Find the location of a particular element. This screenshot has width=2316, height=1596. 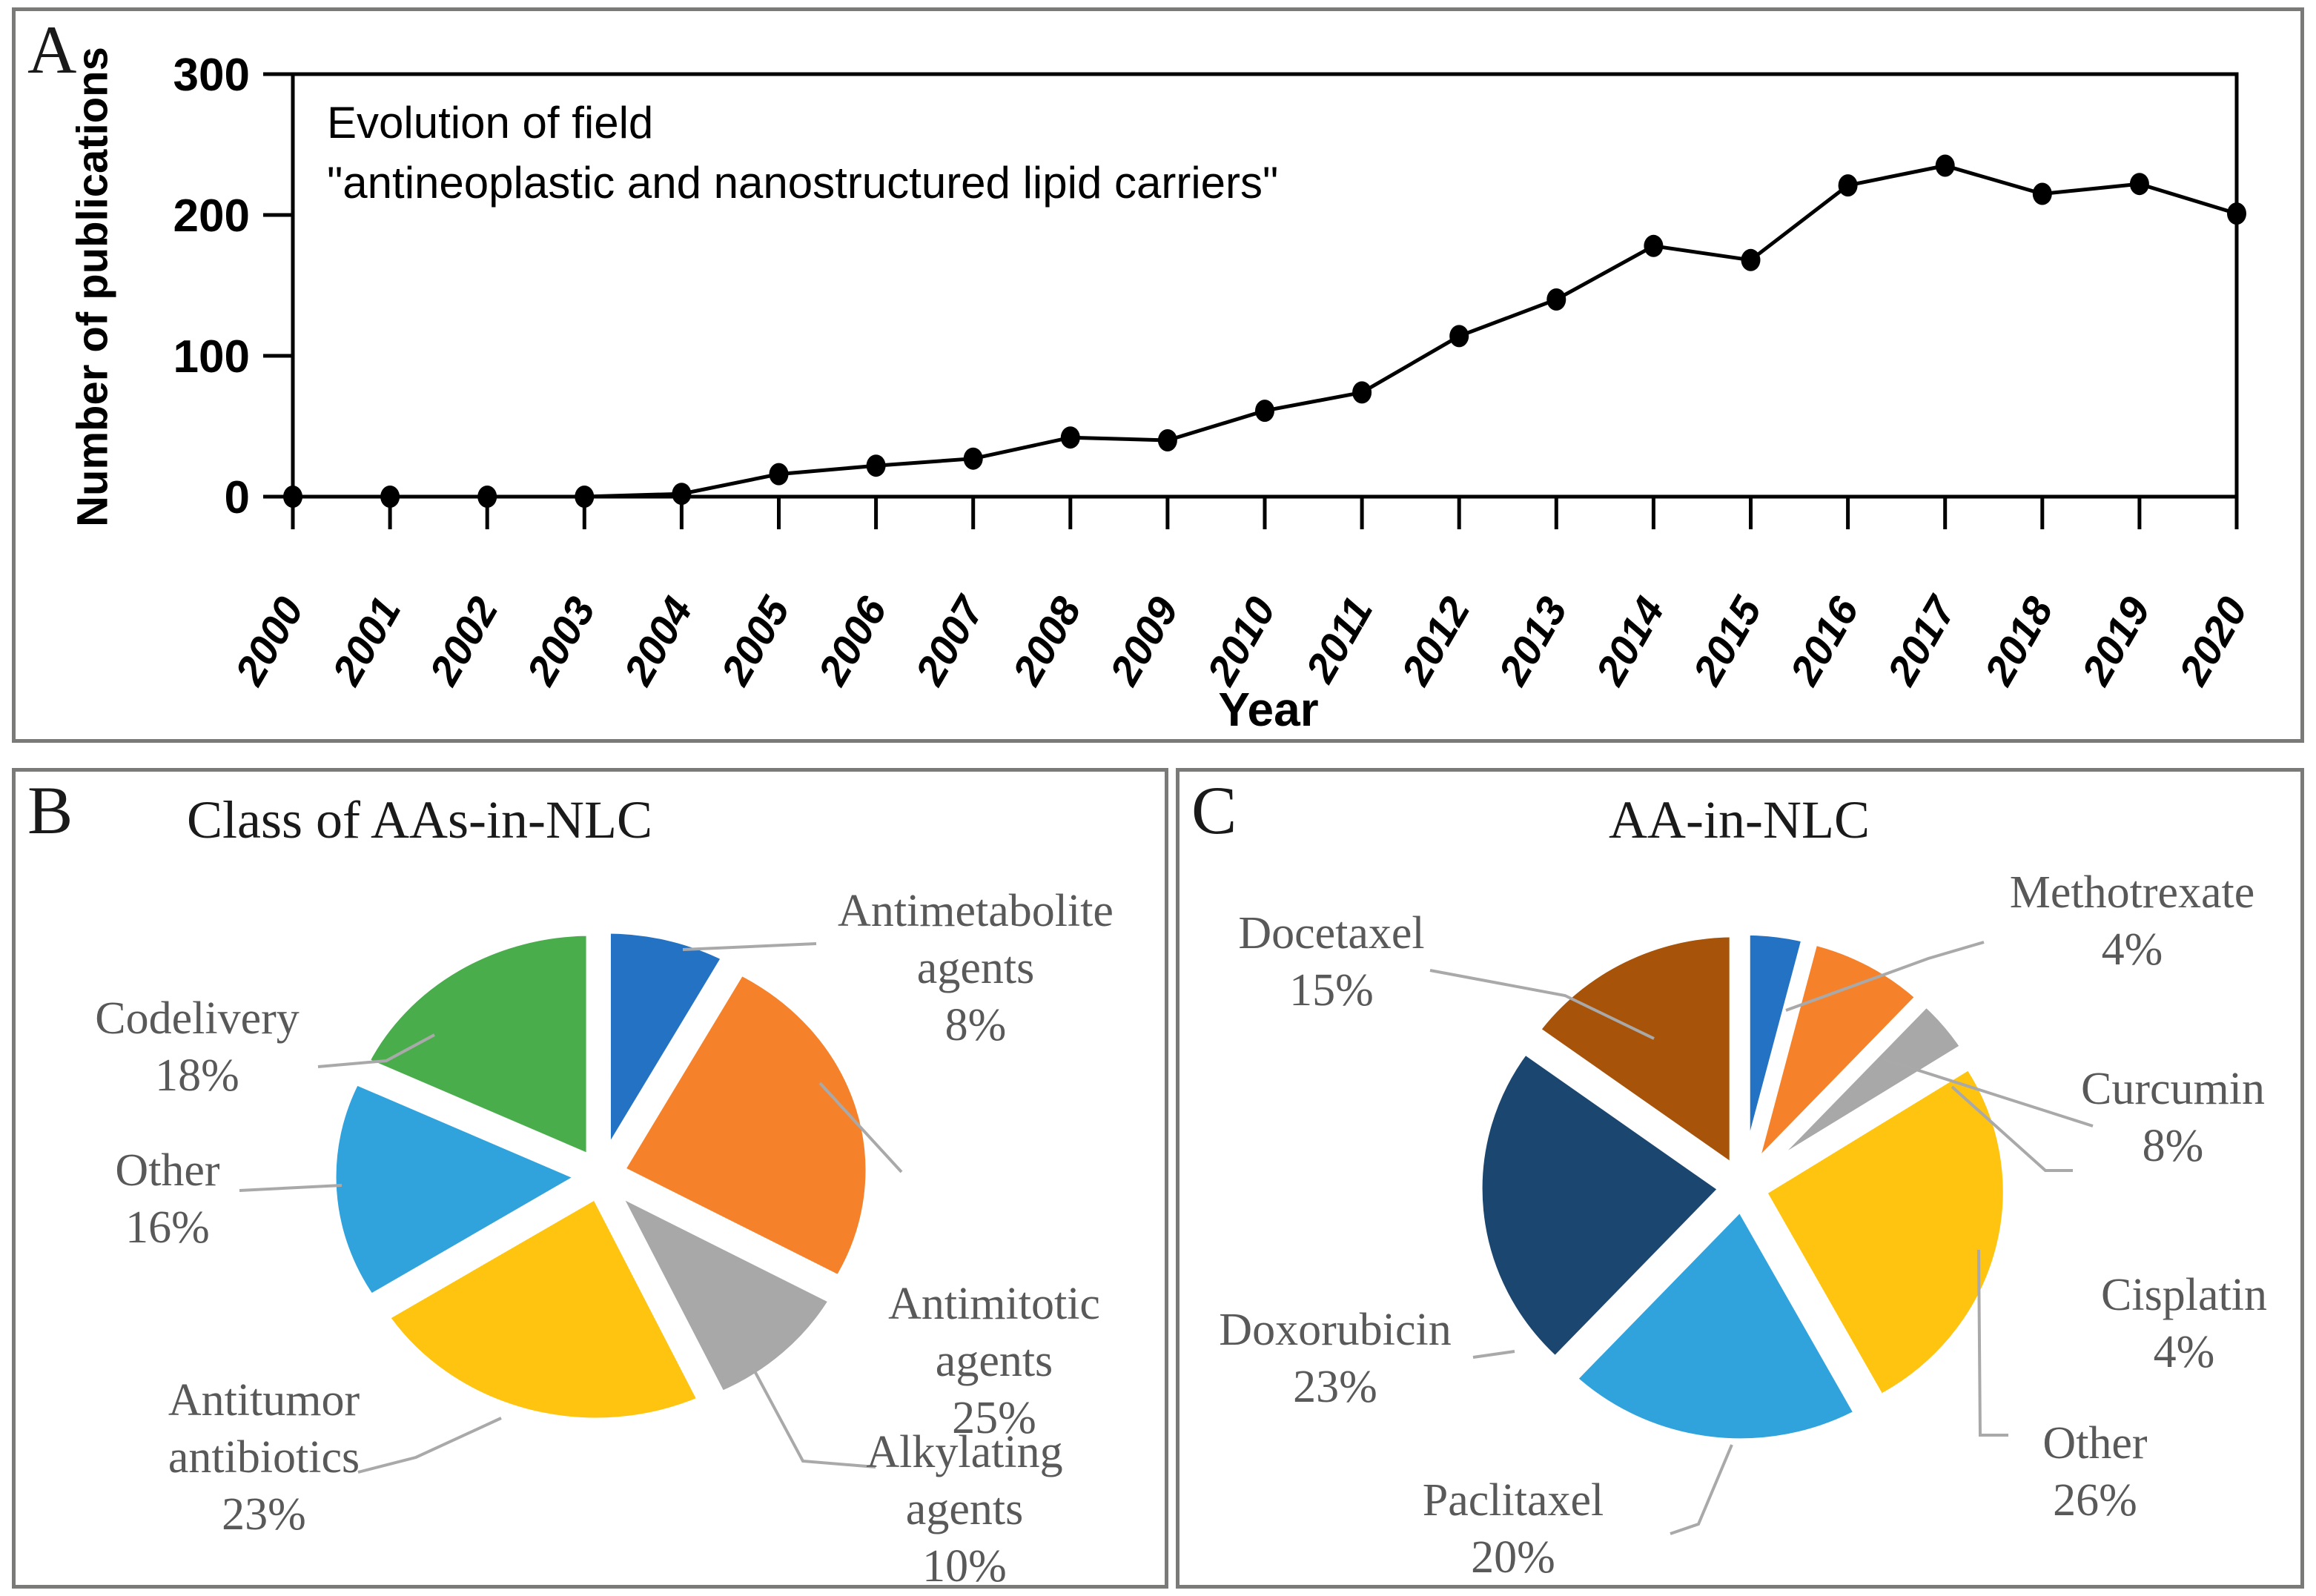

pie-slice-antimetabolite-agents is located at coordinates (666, 1043).